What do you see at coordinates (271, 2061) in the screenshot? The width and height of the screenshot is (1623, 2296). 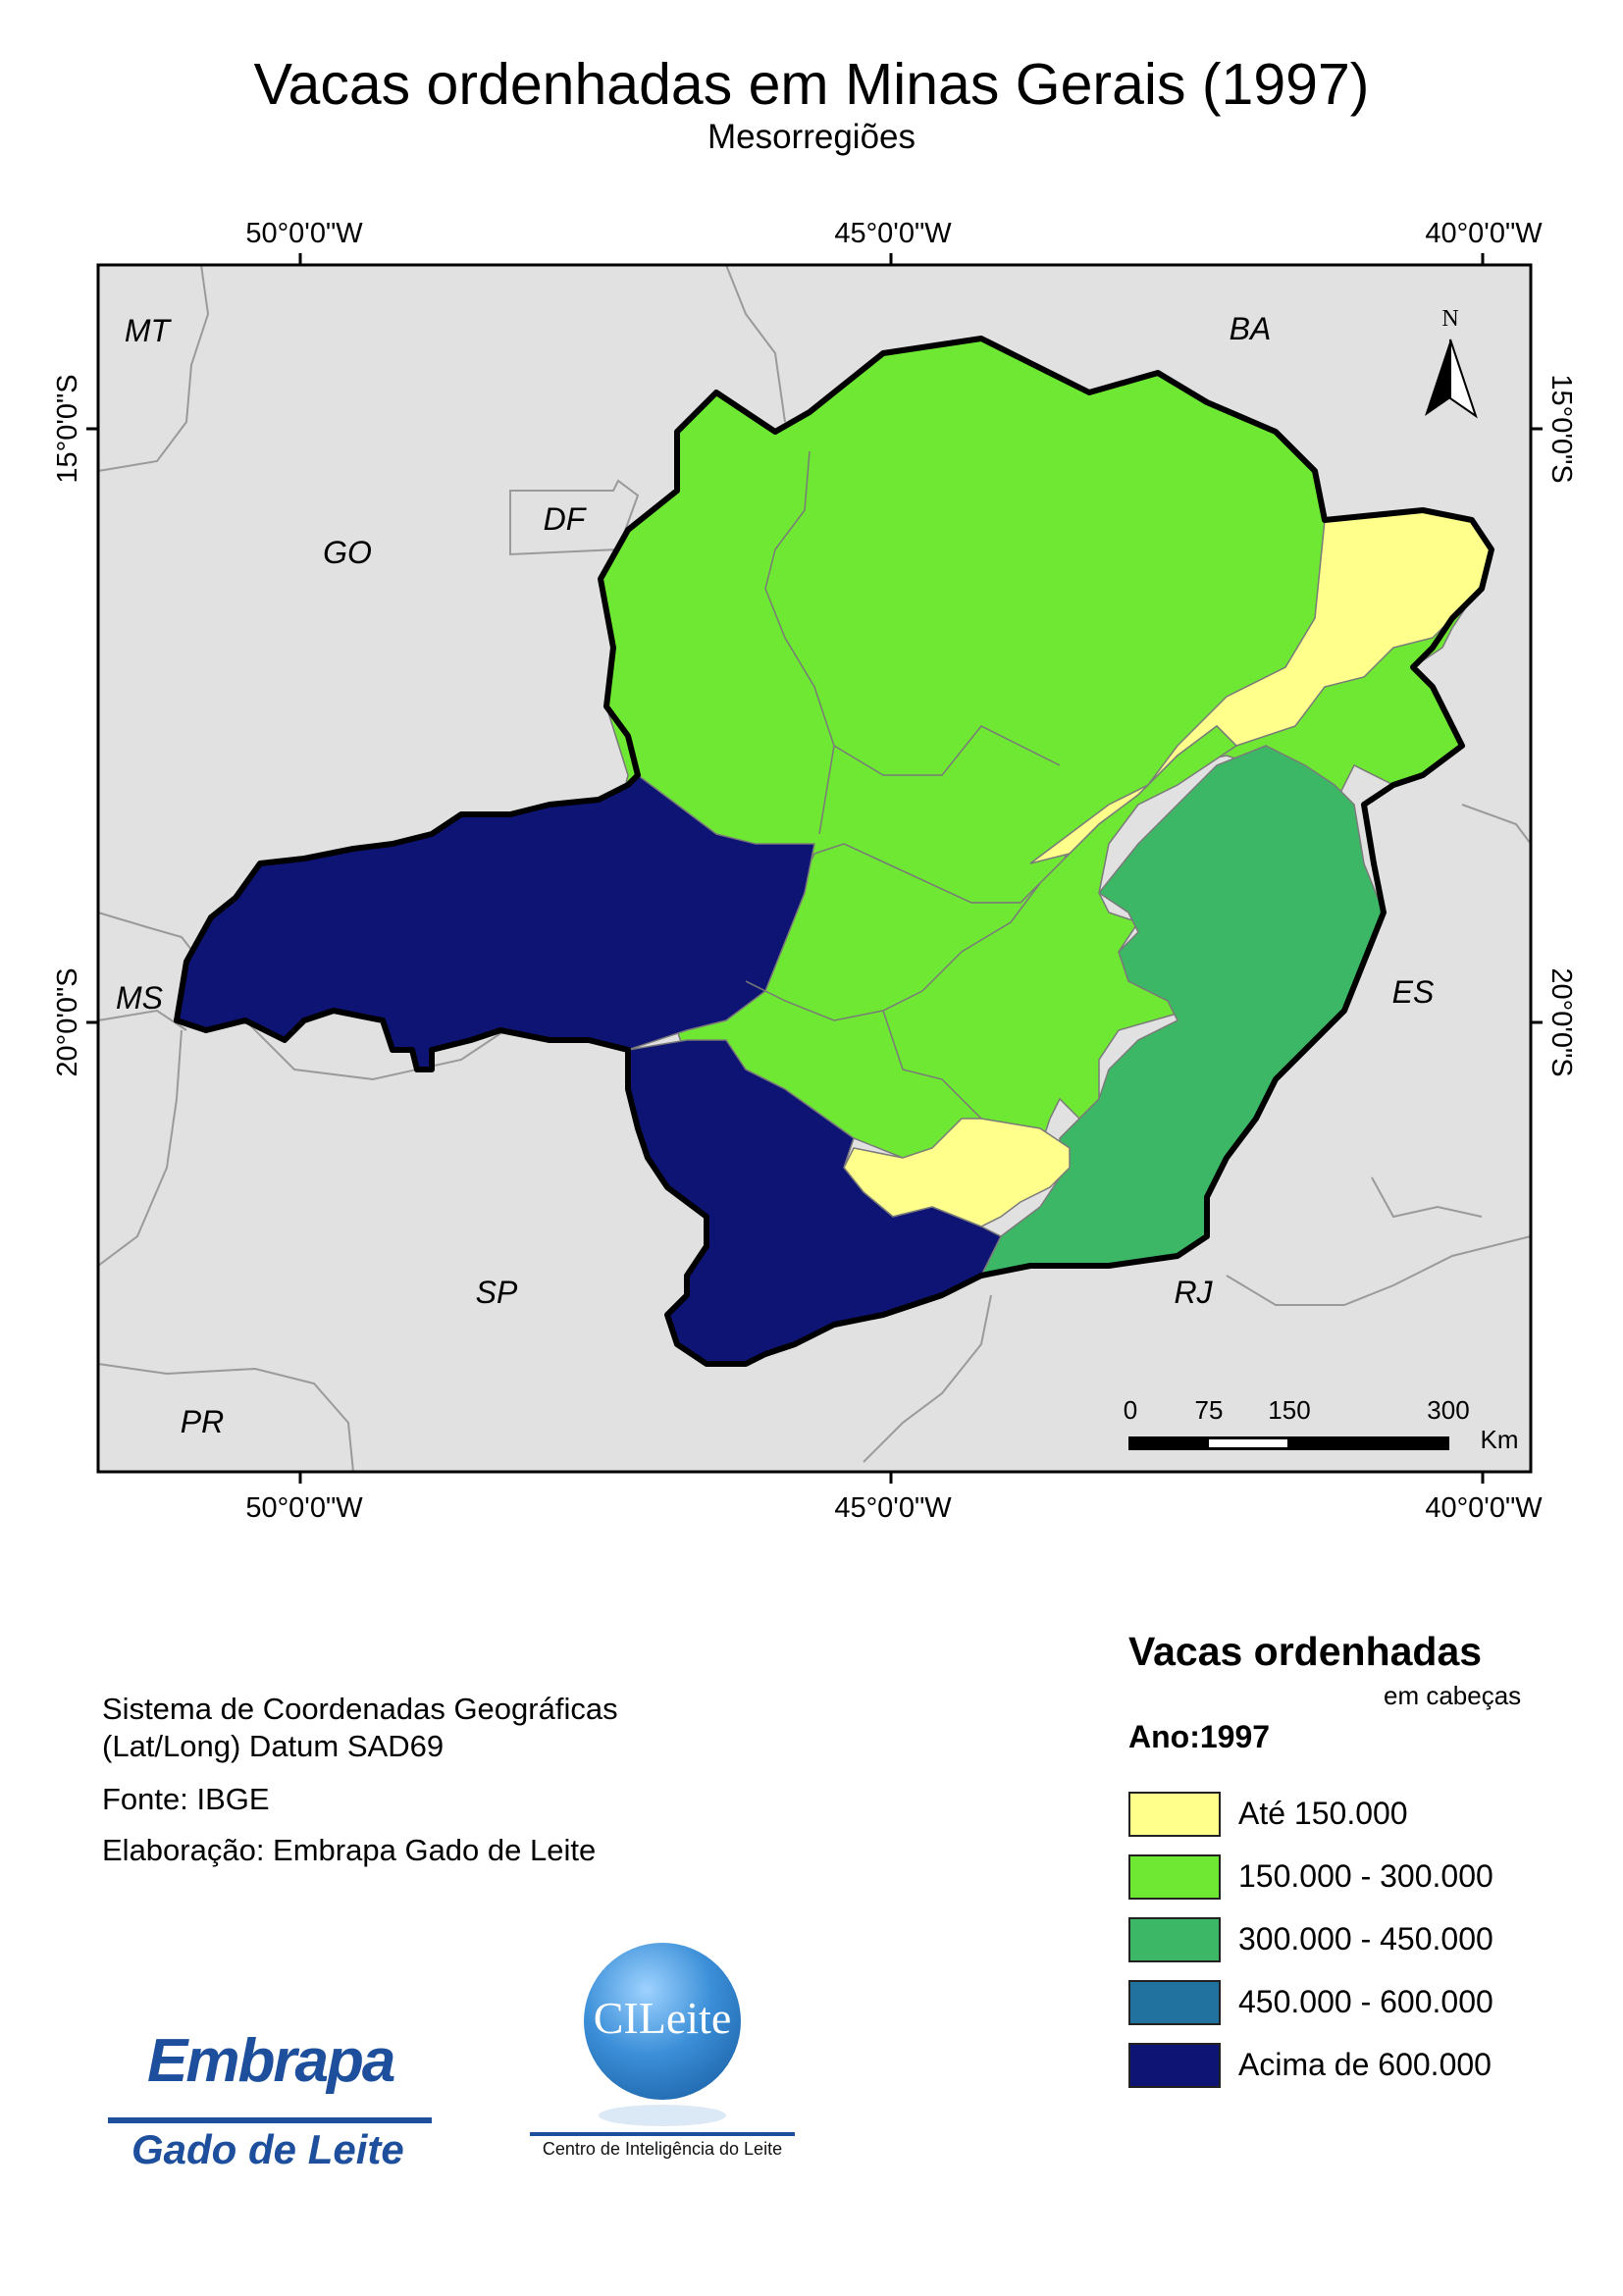 I see `embrapa-logo-word: Embrapa` at bounding box center [271, 2061].